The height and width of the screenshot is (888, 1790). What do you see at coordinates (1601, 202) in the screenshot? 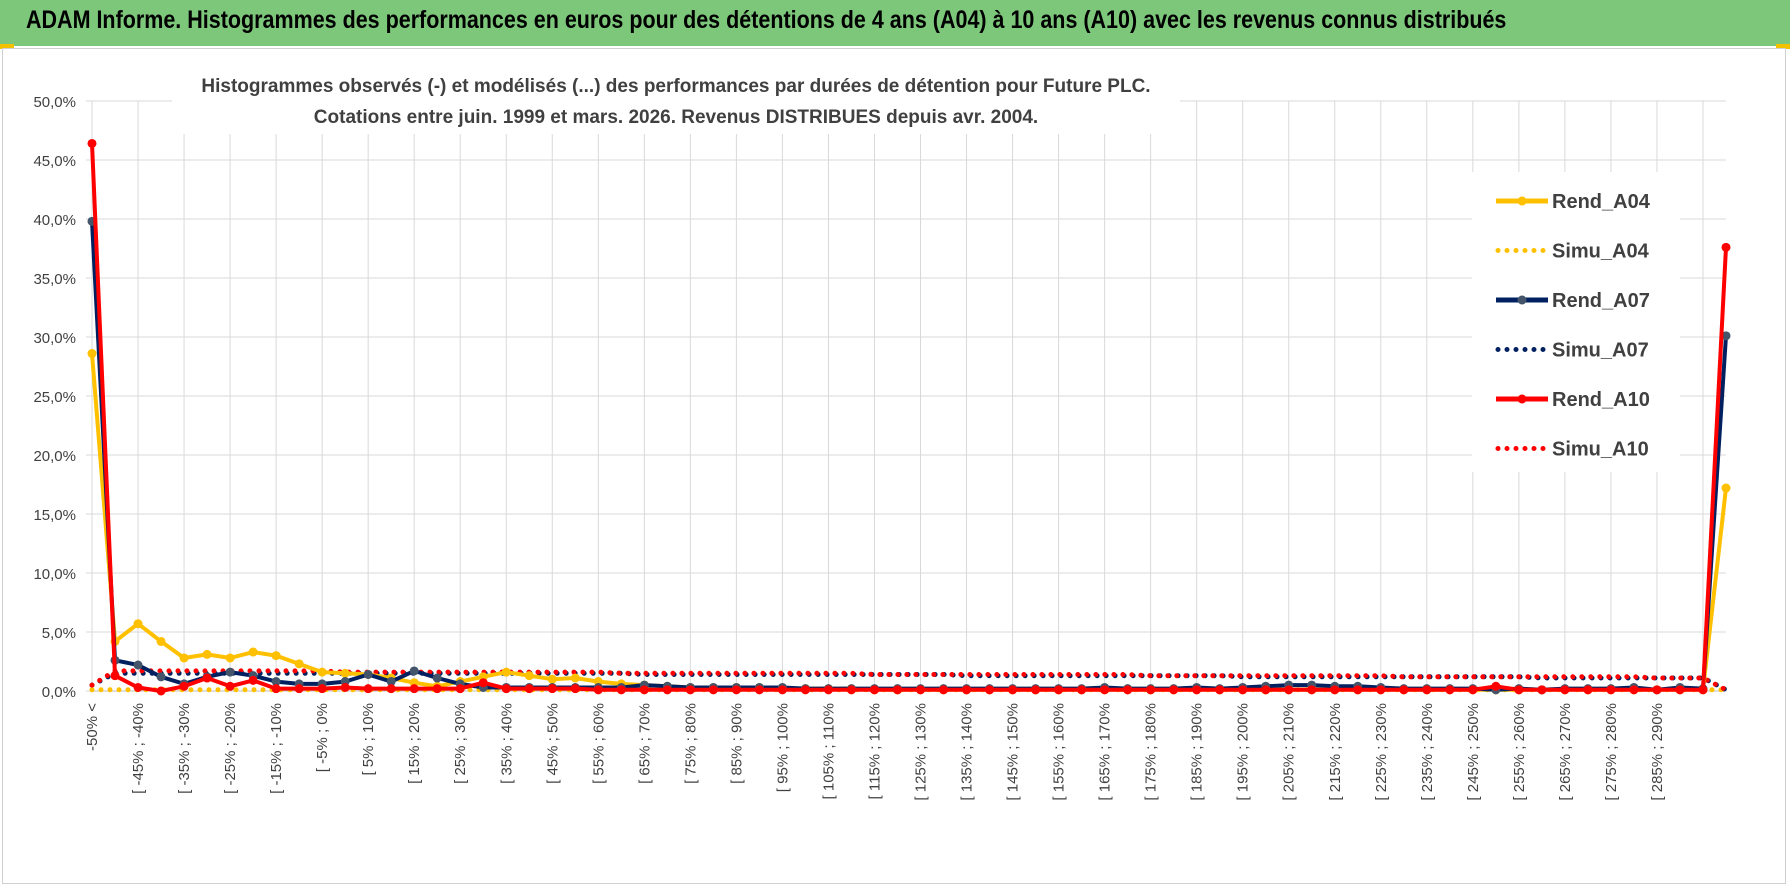
I see `legend-label: Rend_A04` at bounding box center [1601, 202].